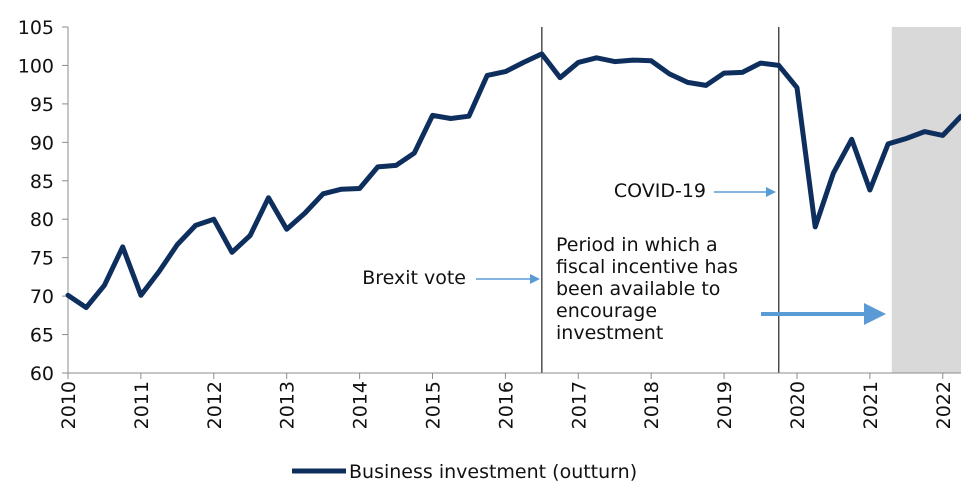 The width and height of the screenshot is (961, 487). I want to click on legend: Business investment (outturn), so click(464, 472).